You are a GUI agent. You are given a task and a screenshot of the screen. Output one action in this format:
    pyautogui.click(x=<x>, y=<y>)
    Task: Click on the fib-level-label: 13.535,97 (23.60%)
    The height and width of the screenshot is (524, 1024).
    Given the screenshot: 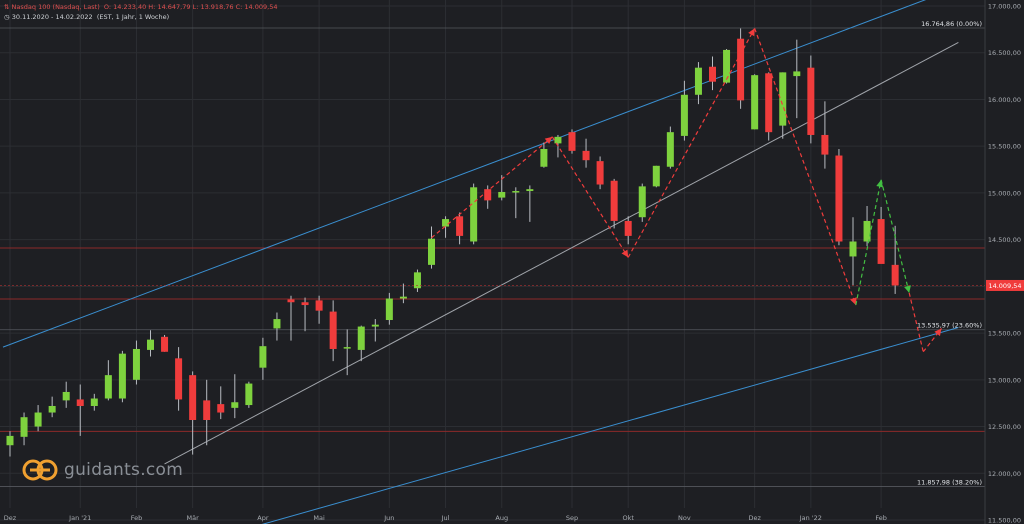 What is the action you would take?
    pyautogui.click(x=949, y=326)
    